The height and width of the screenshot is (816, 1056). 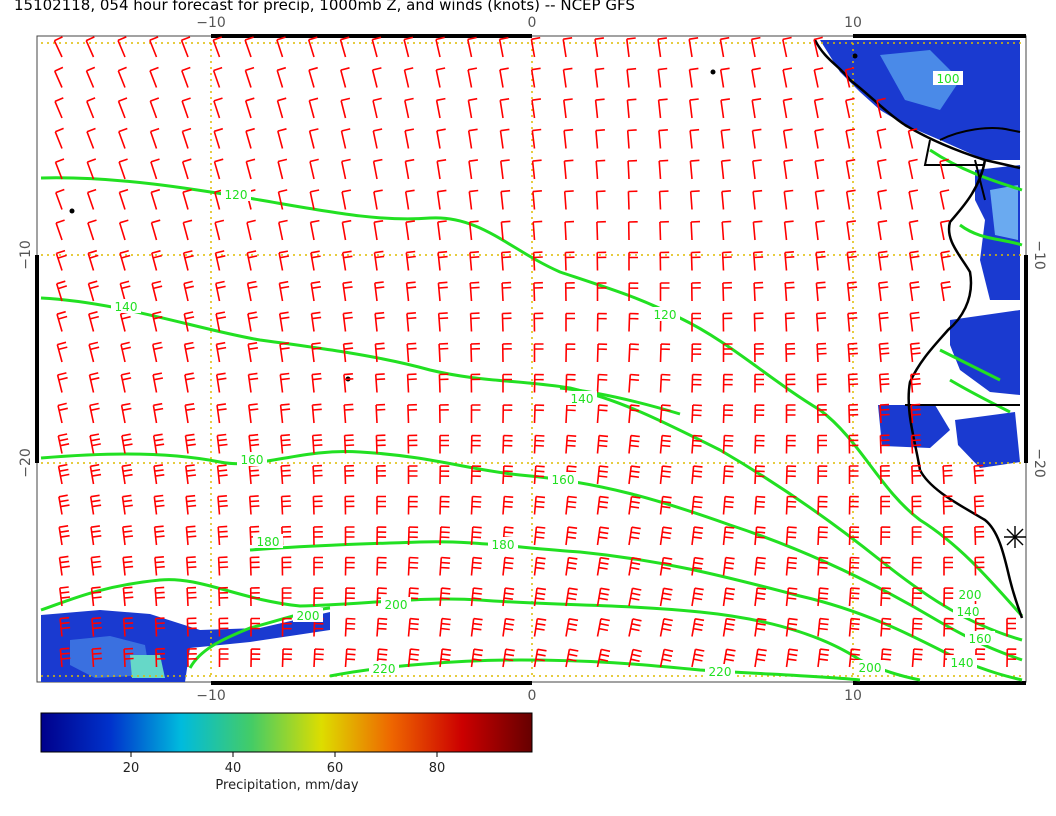 What do you see at coordinates (211, 696) in the screenshot?
I see `bottom-tick-lon-minus10: −10` at bounding box center [211, 696].